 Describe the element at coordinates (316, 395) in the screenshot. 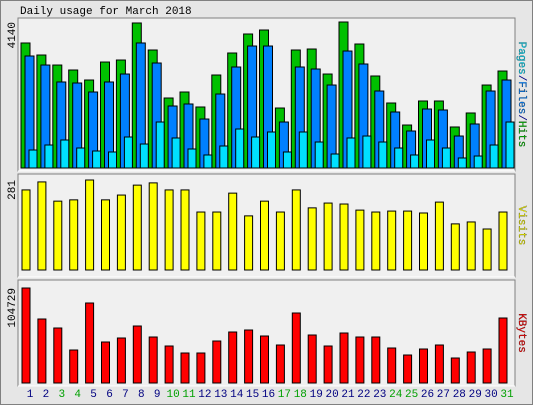

I see `x-tick-label: 19` at that location.